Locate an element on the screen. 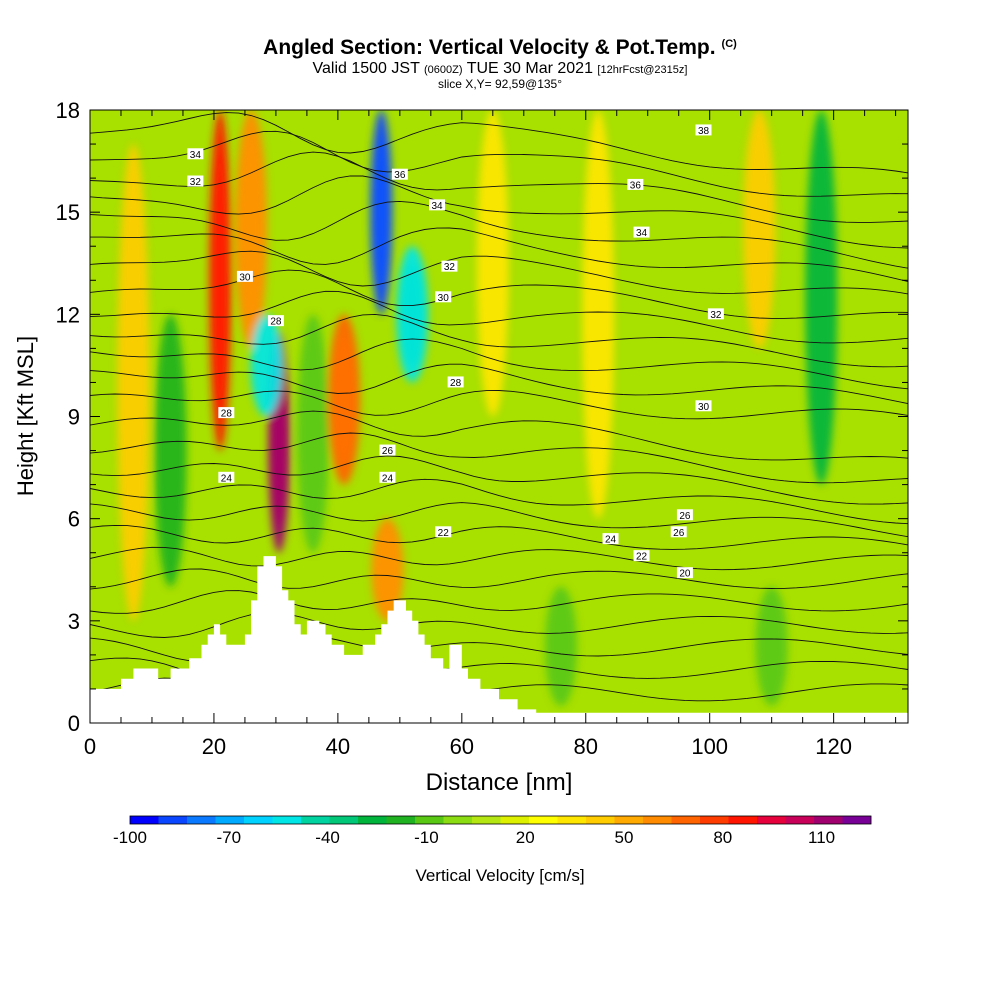  colorbar-label: Vertical Velocity [cm/s] is located at coordinates (499, 875).